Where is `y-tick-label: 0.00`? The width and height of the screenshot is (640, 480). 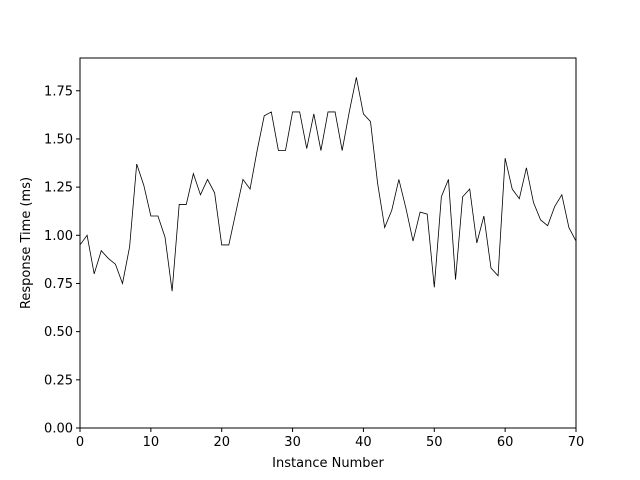
y-tick-label: 0.00 is located at coordinates (58, 429).